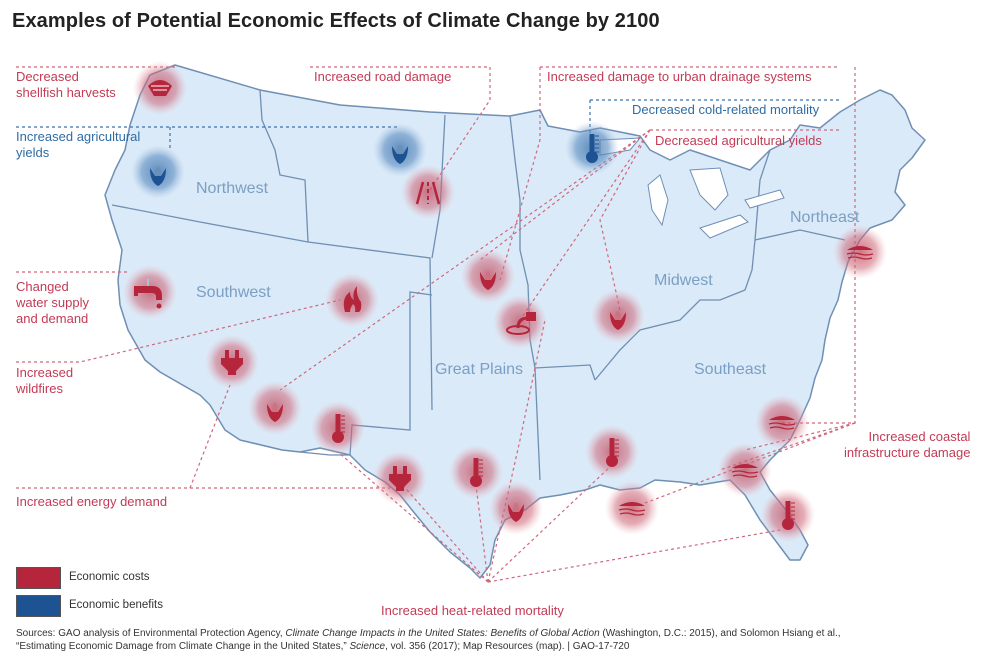  I want to click on legend-label-cost: Economic costs, so click(109, 577).